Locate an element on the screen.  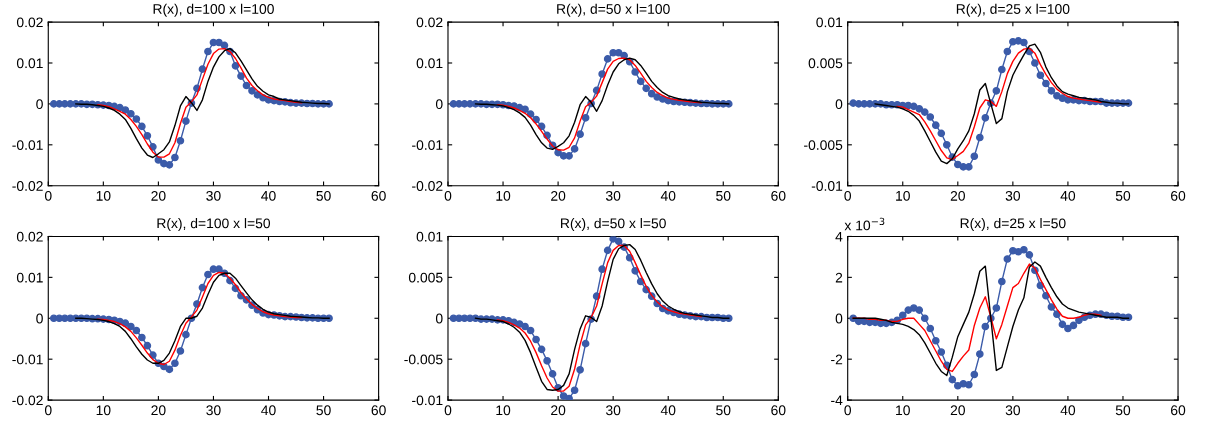
y-tick-label: 2 is located at coordinates (839, 277).